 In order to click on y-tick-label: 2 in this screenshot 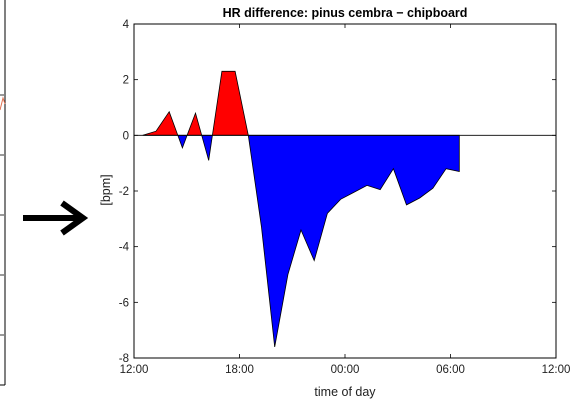, I will do `click(126, 81)`.